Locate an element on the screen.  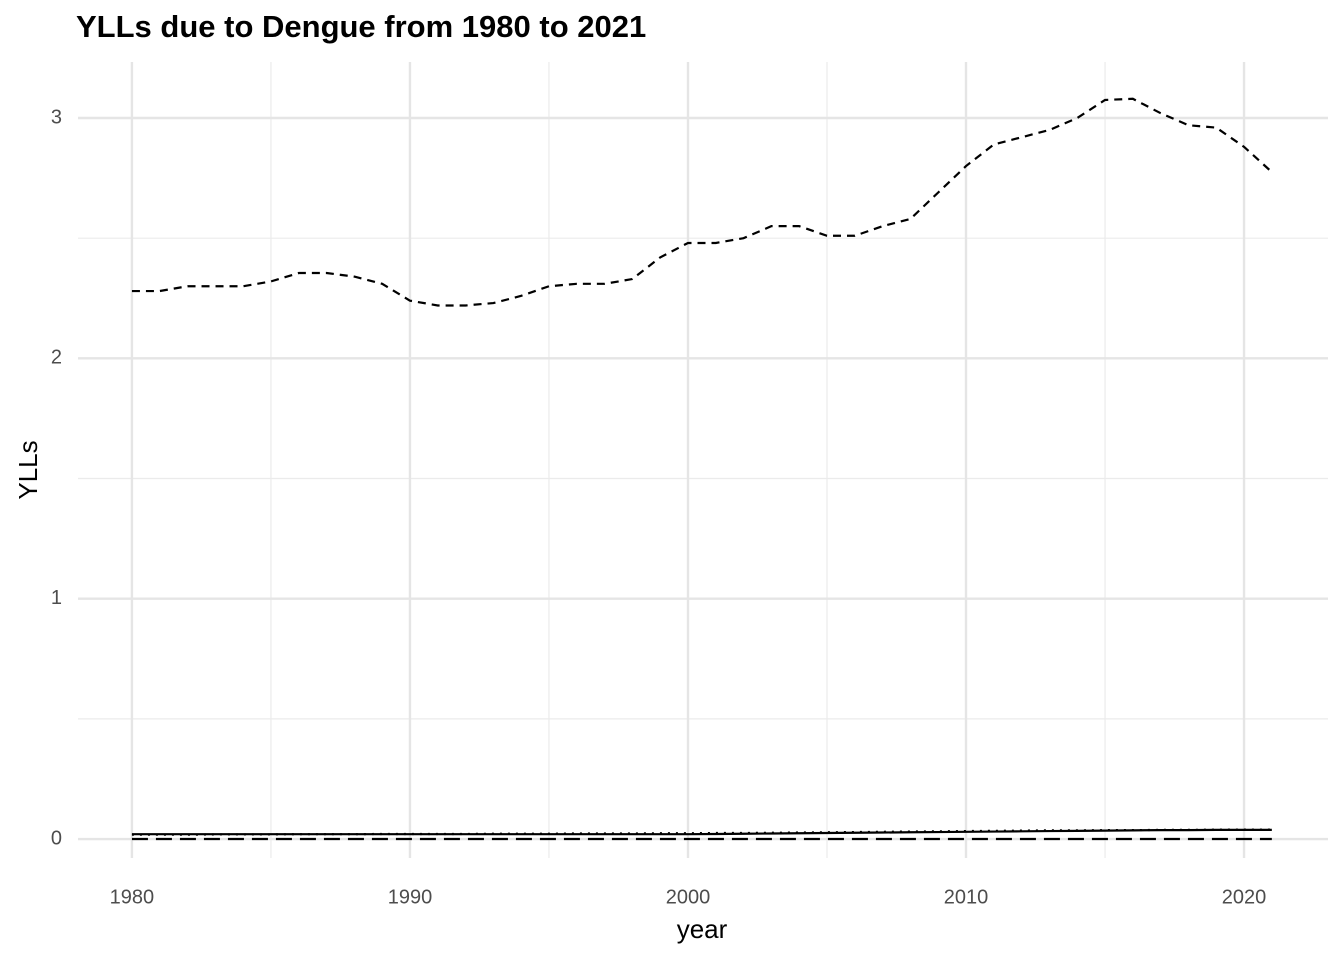
line is located at coordinates (701, 832).